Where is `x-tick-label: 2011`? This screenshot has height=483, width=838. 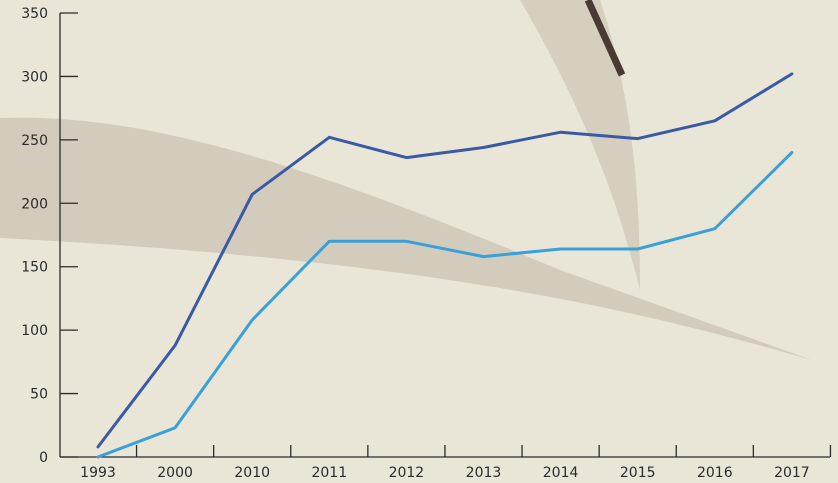 x-tick-label: 2011 is located at coordinates (329, 473).